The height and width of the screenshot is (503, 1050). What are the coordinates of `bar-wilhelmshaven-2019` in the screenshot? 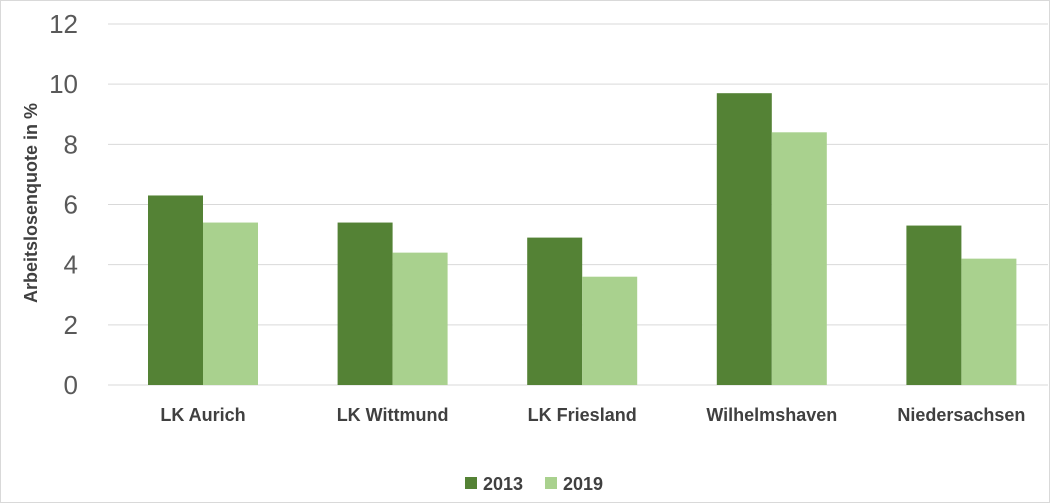 It's located at (799, 258).